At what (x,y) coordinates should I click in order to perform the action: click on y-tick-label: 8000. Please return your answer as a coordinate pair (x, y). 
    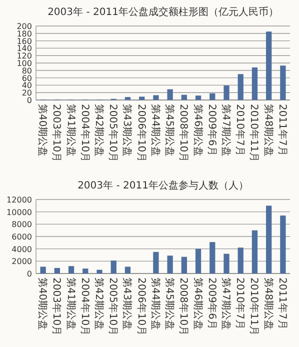
    Looking at the image, I should click on (22, 225).